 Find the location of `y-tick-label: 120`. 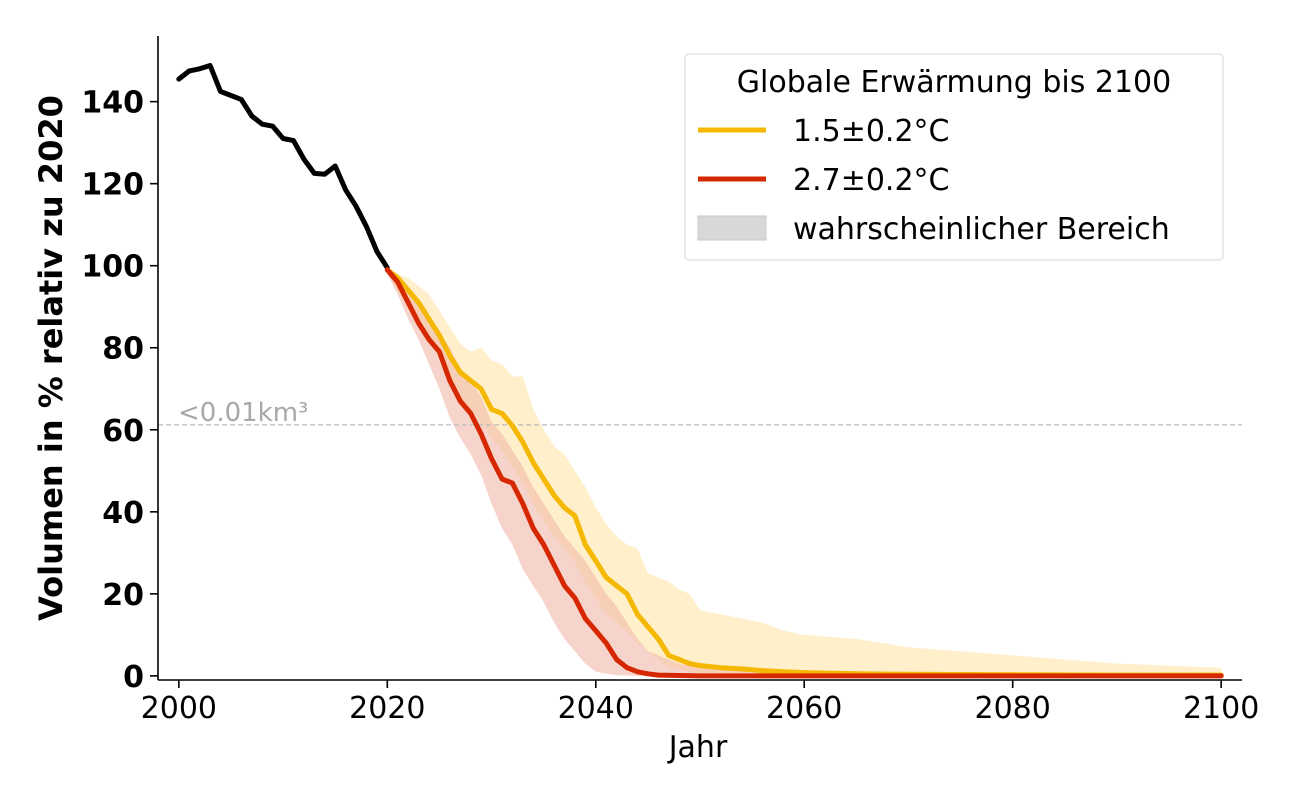

y-tick-label: 120 is located at coordinates (112, 185).